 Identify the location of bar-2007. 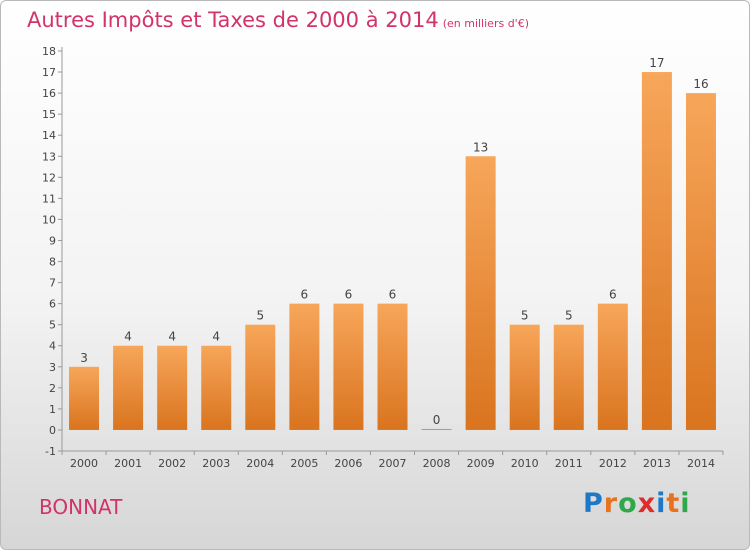
(392, 366).